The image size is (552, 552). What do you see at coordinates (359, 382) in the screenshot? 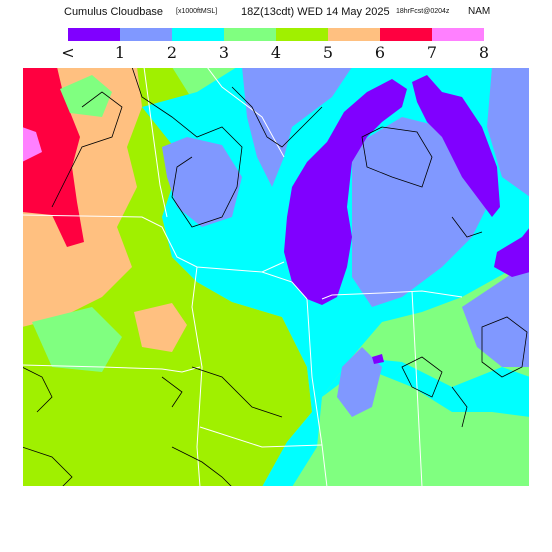
I see `field-1-2-s` at bounding box center [359, 382].